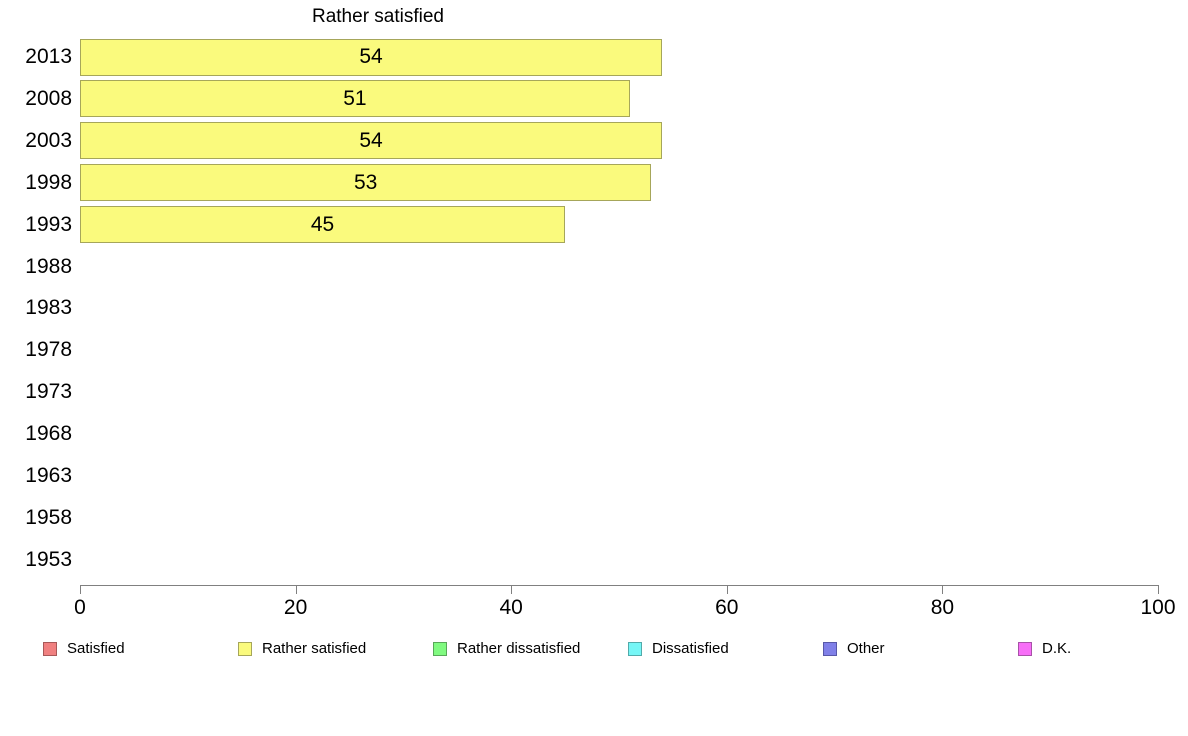  What do you see at coordinates (519, 648) in the screenshot?
I see `legend-label: Rather dissatisfied` at bounding box center [519, 648].